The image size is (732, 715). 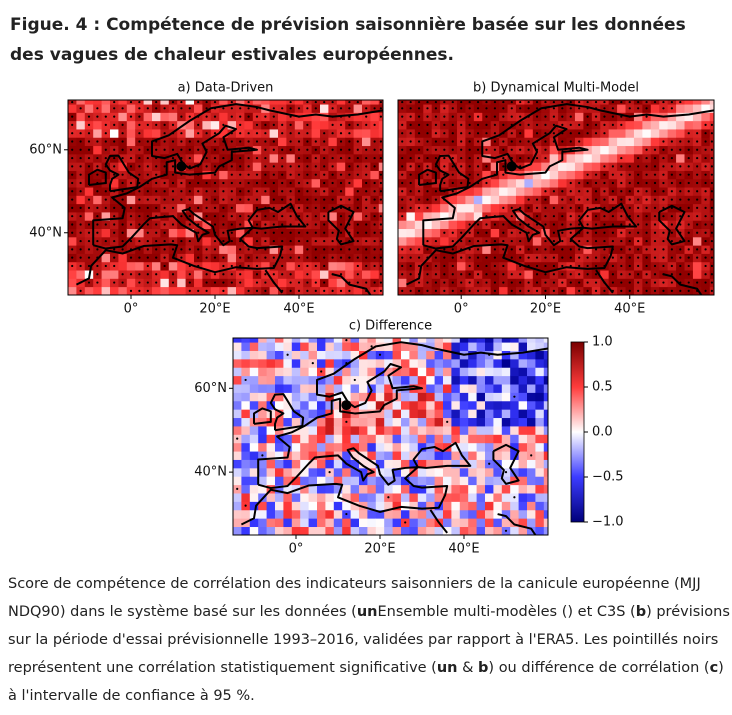 What do you see at coordinates (427, 177) in the screenshot?
I see `coastline` at bounding box center [427, 177].